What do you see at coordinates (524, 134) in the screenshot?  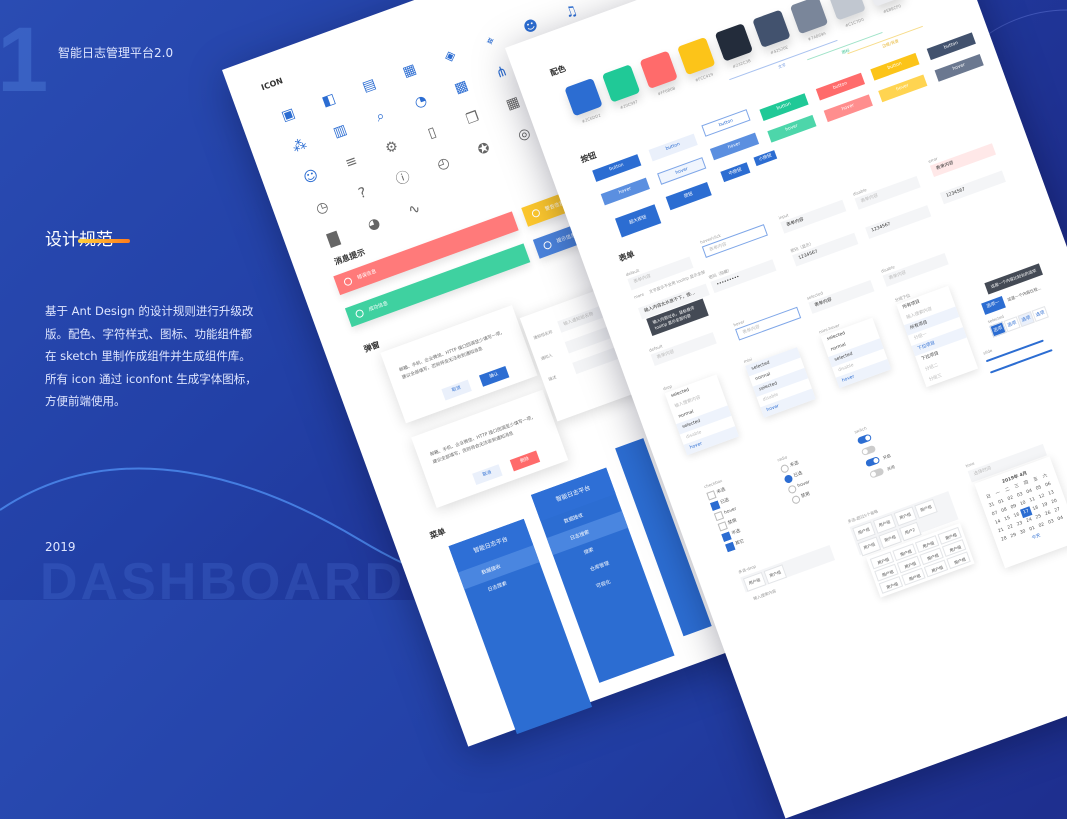 I see `compass-icon: ◎` at bounding box center [524, 134].